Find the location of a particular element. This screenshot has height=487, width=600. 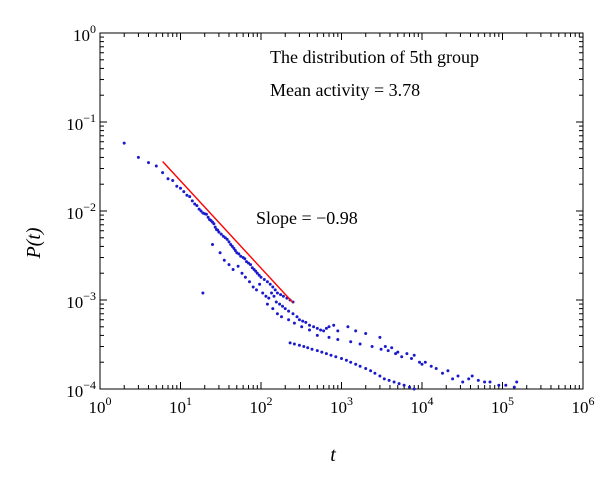

slope-annotation: Slope = −0.98 is located at coordinates (307, 218).